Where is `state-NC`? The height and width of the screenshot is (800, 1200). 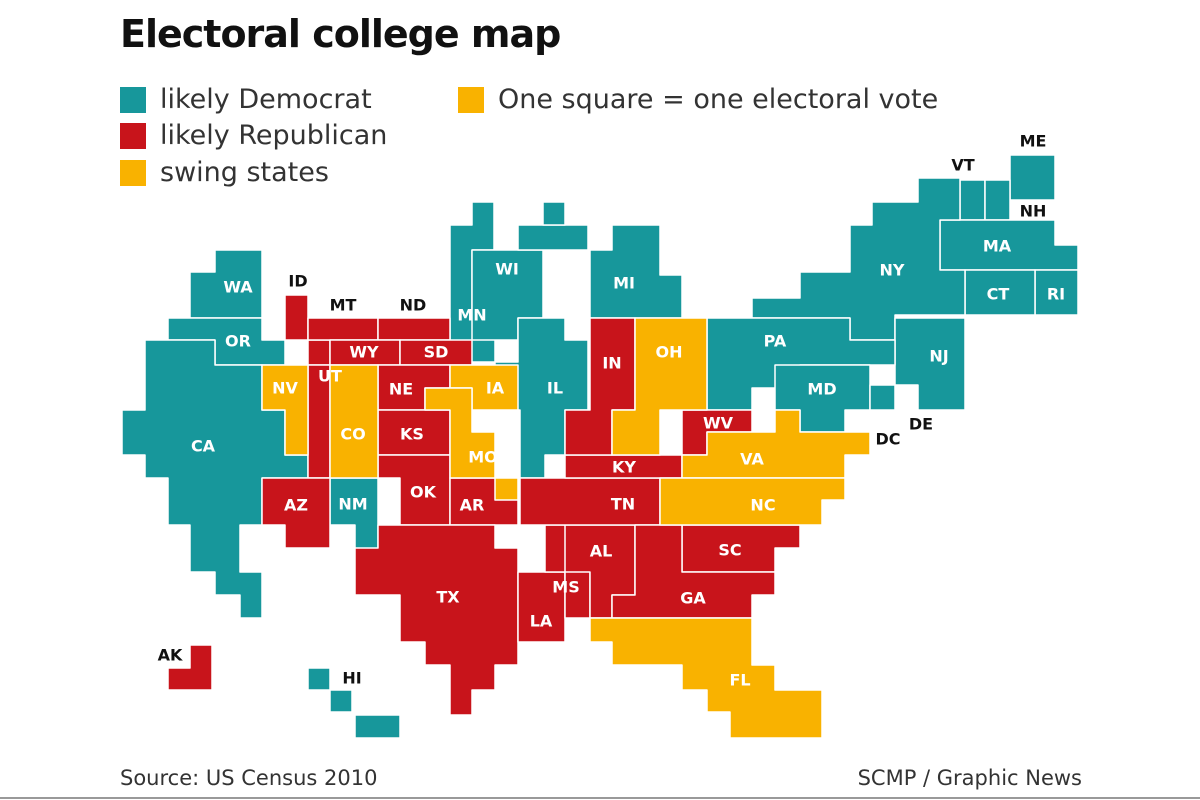 state-NC is located at coordinates (752, 501).